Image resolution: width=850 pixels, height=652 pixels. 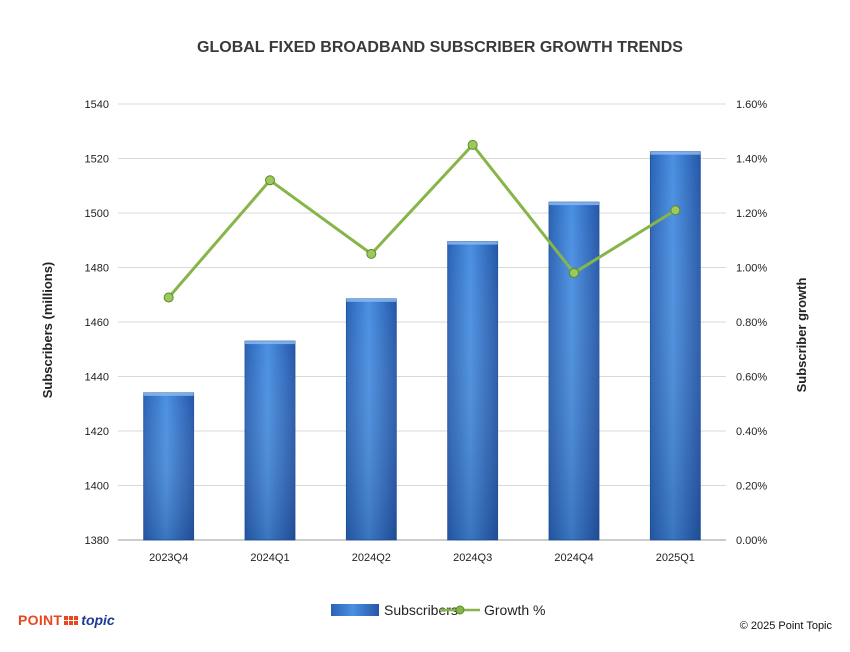 I want to click on y-tick-label: 1460, so click(x=97, y=323).